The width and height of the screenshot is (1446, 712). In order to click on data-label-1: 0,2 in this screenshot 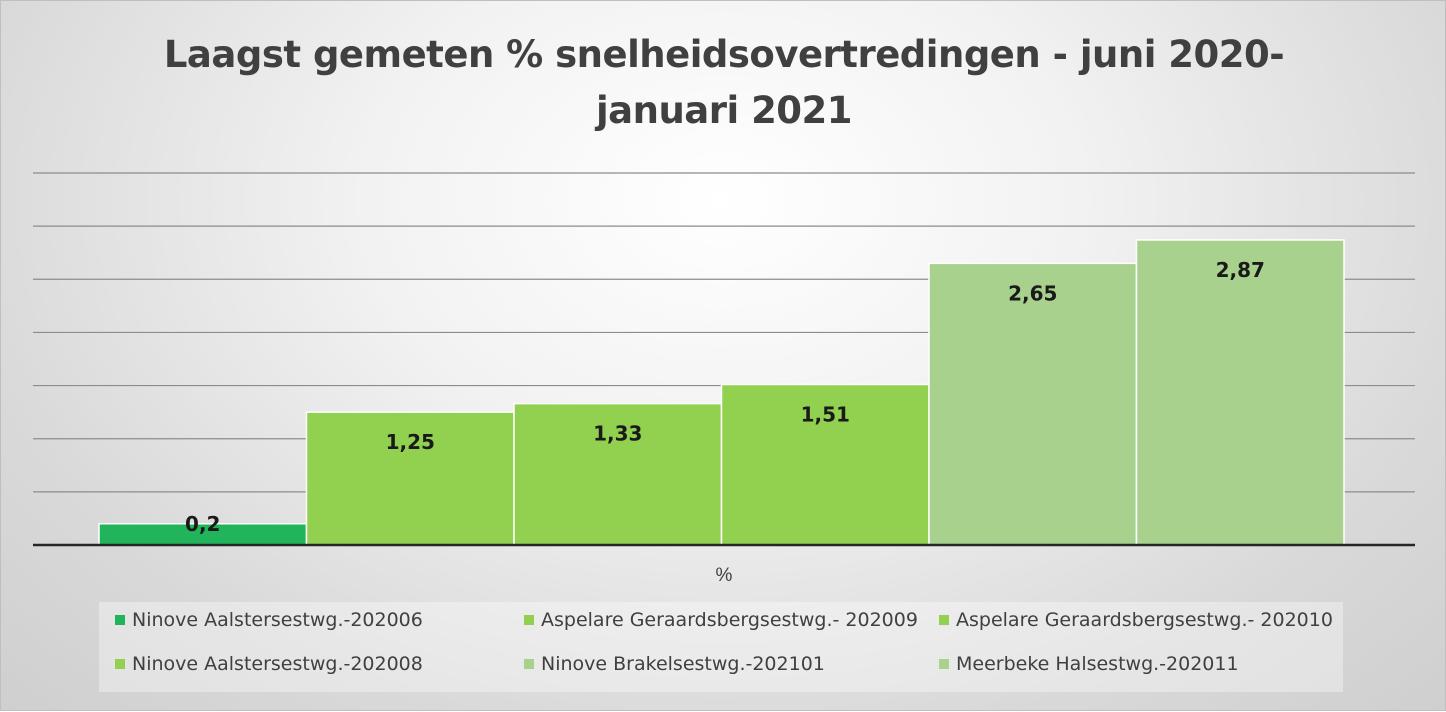, I will do `click(202, 524)`.